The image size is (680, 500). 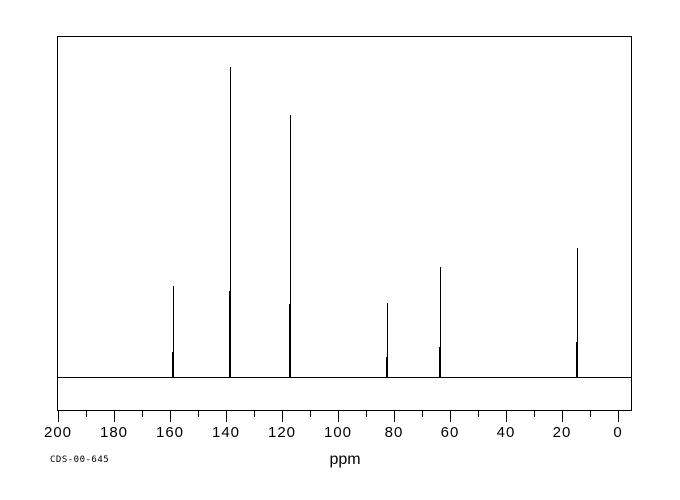 I want to click on x-axis-tick-label: 0, so click(x=618, y=432).